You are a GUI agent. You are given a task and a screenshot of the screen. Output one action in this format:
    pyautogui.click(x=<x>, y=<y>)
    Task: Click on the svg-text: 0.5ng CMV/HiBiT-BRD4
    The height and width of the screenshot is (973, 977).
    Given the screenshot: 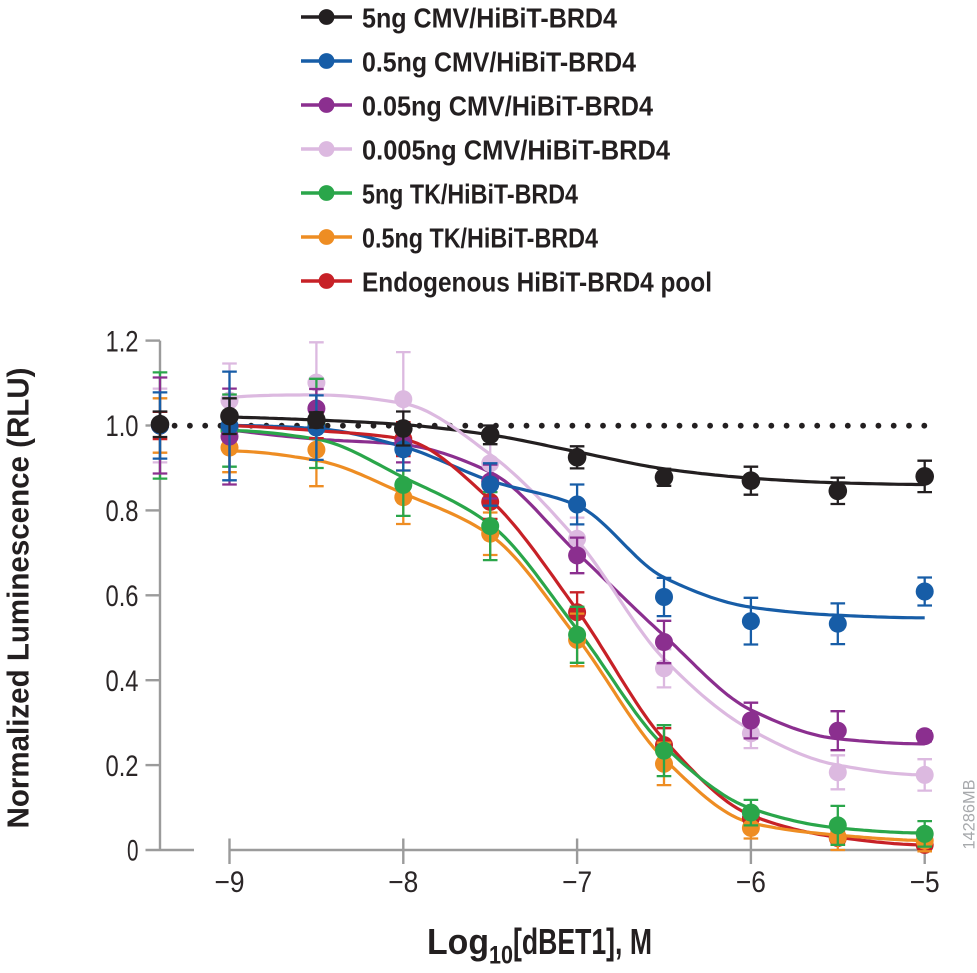 What is the action you would take?
    pyautogui.click(x=499, y=61)
    